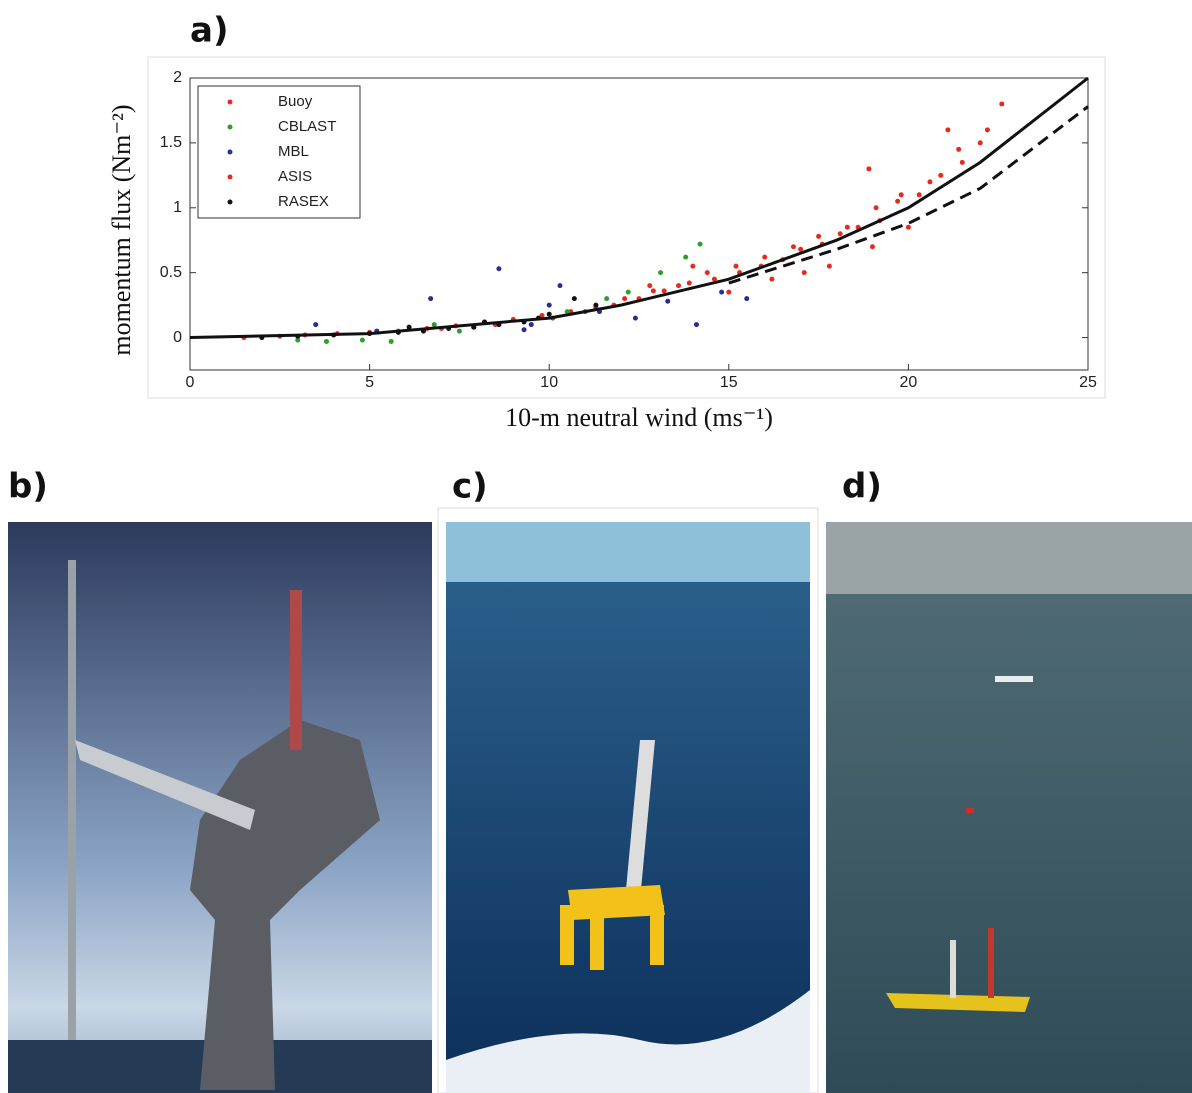 This screenshot has height=1093, width=1192. What do you see at coordinates (28, 487) in the screenshot?
I see `panel-label: b)` at bounding box center [28, 487].